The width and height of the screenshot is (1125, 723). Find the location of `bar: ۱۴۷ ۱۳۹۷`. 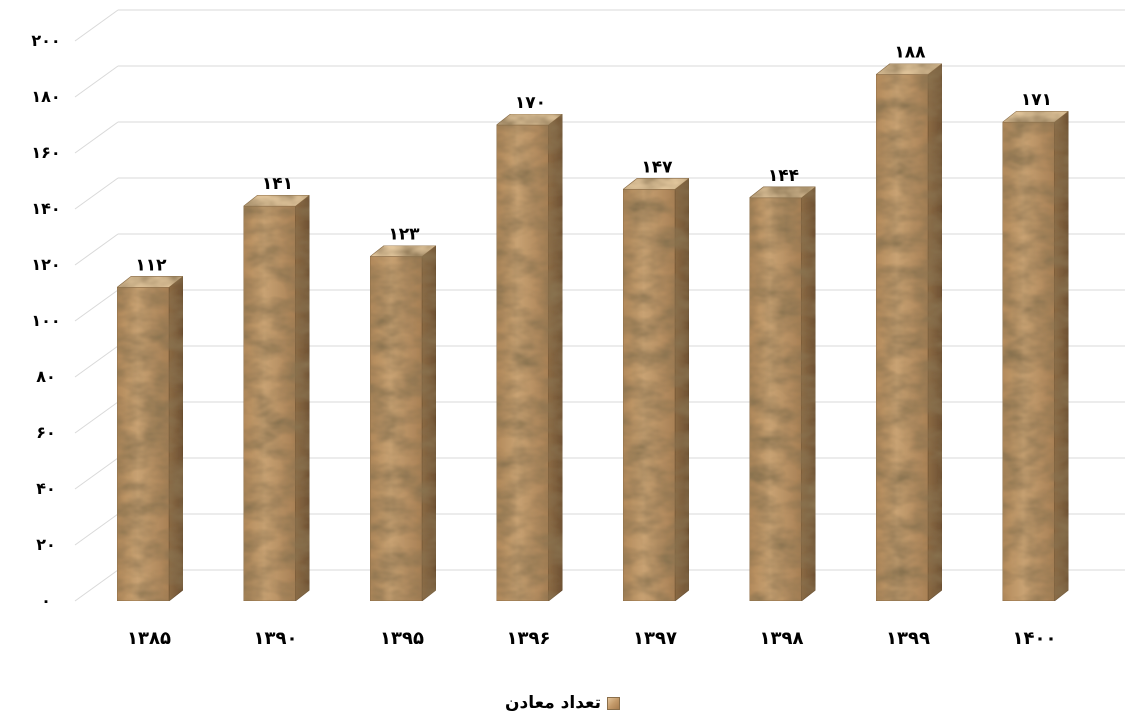

bar: ۱۴۷ ۱۳۹۷ is located at coordinates (656, 403).